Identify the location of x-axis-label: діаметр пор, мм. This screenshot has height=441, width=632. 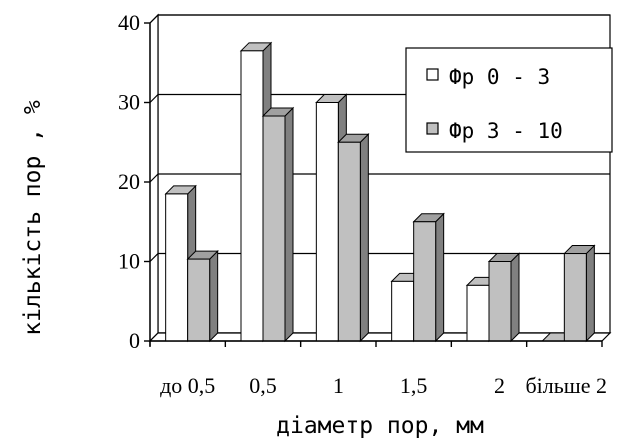
(380, 426).